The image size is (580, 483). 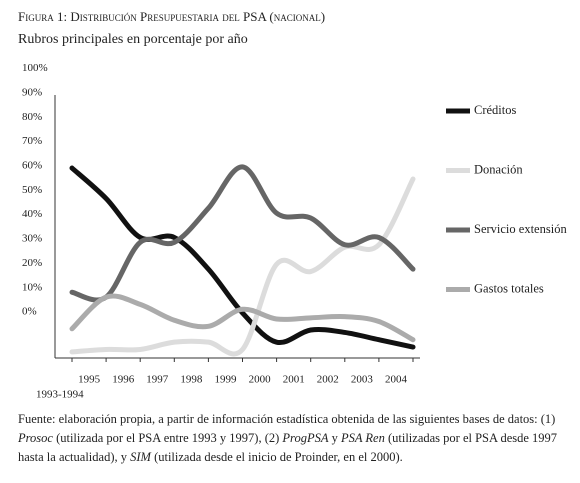 What do you see at coordinates (191, 380) in the screenshot?
I see `x-tick-label: 1998` at bounding box center [191, 380].